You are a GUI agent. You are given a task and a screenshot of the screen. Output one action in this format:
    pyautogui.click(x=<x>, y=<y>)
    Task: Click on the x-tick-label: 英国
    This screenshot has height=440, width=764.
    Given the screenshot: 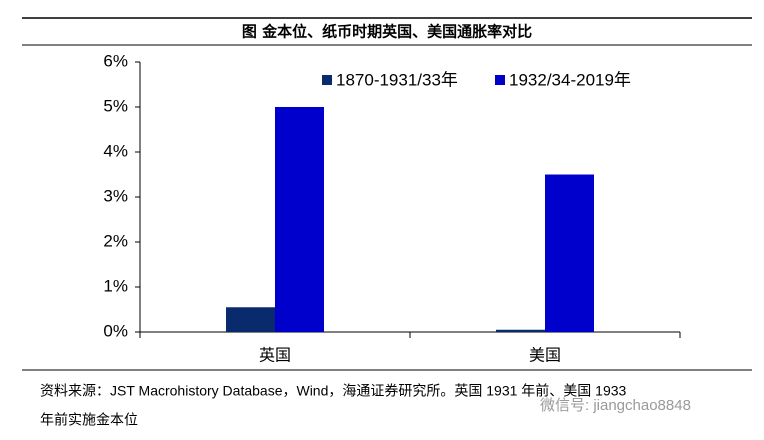 What is the action you would take?
    pyautogui.click(x=275, y=355)
    